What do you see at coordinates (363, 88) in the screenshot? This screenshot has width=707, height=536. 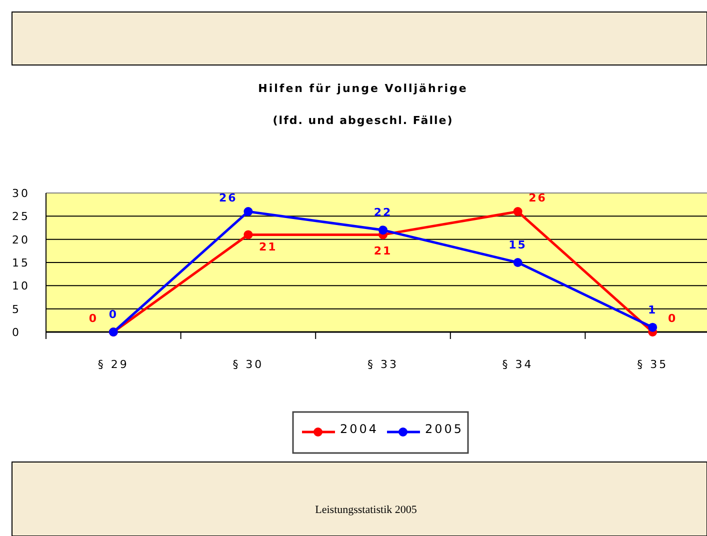 I see `chart-title: Hilfen für junge Volljährige` at bounding box center [363, 88].